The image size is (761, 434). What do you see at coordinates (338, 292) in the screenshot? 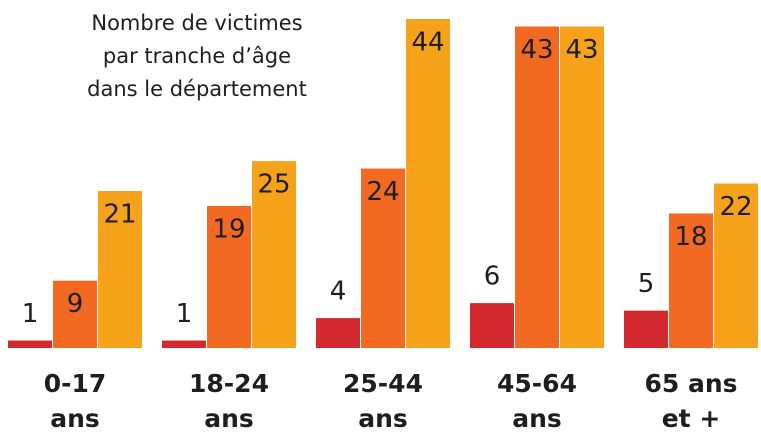
I see `value-label: 4` at bounding box center [338, 292].